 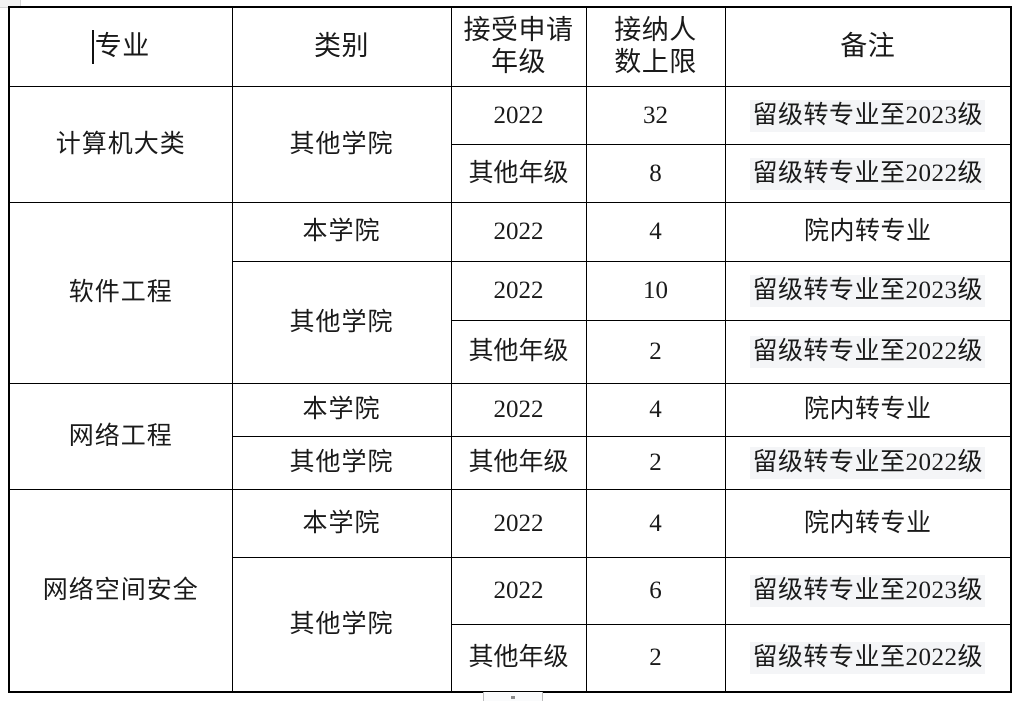 I want to click on cell-quota: 6, so click(x=655, y=591).